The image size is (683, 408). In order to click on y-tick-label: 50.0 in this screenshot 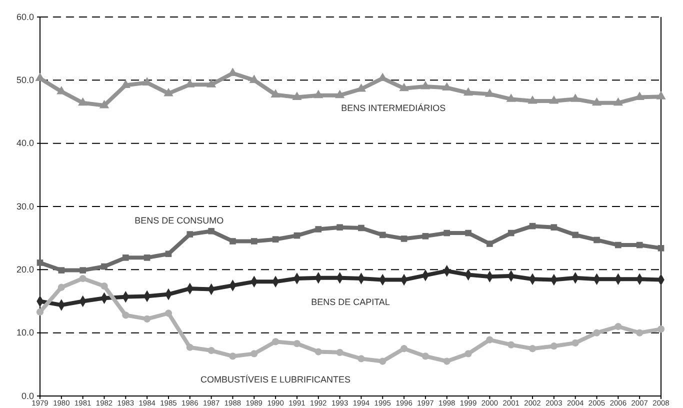, I will do `click(25, 80)`.